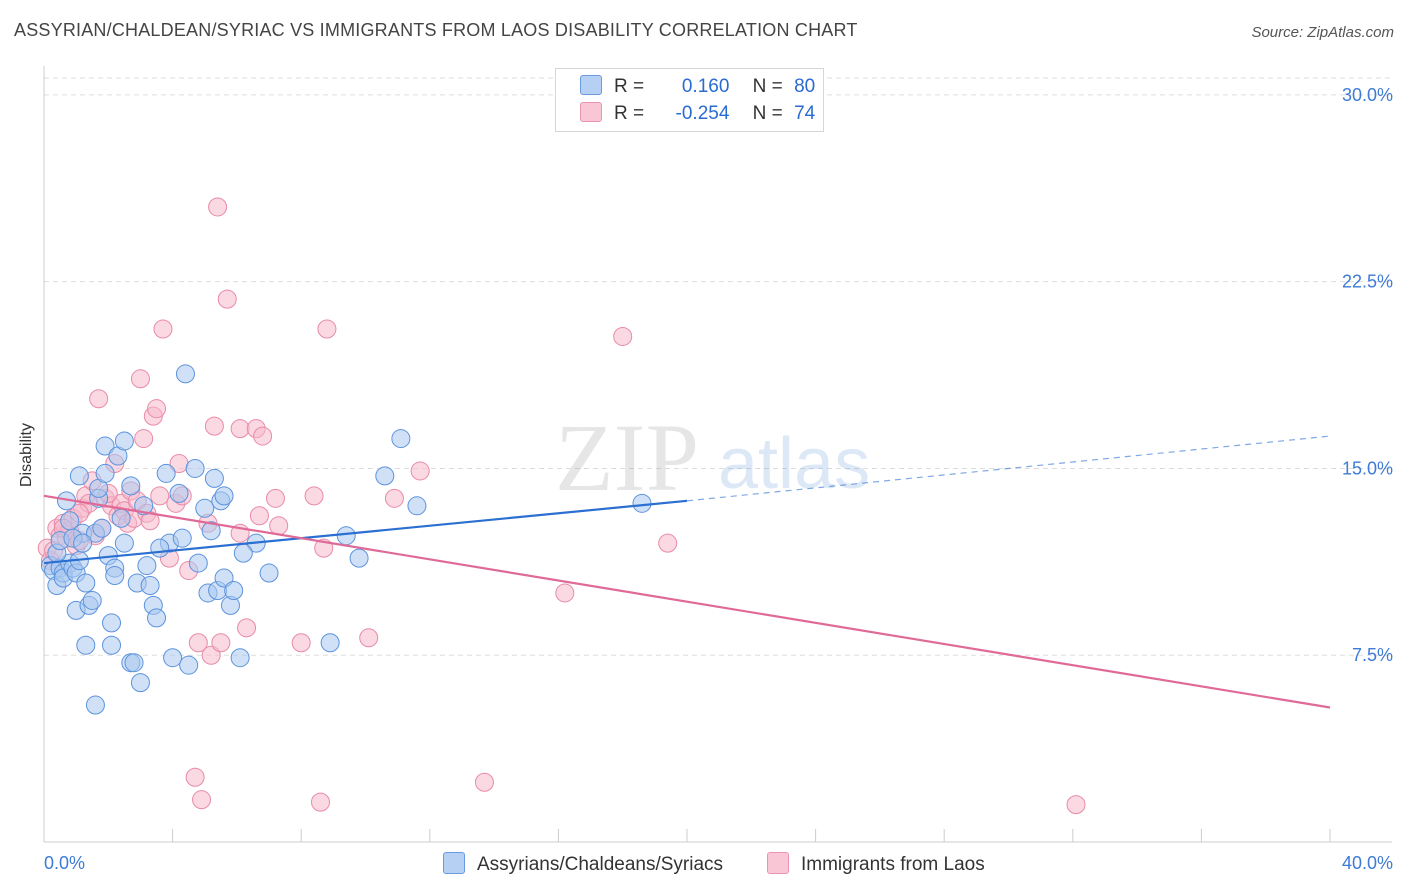  What do you see at coordinates (794, 464) in the screenshot?
I see `watermark-atlas: atlas` at bounding box center [794, 464].